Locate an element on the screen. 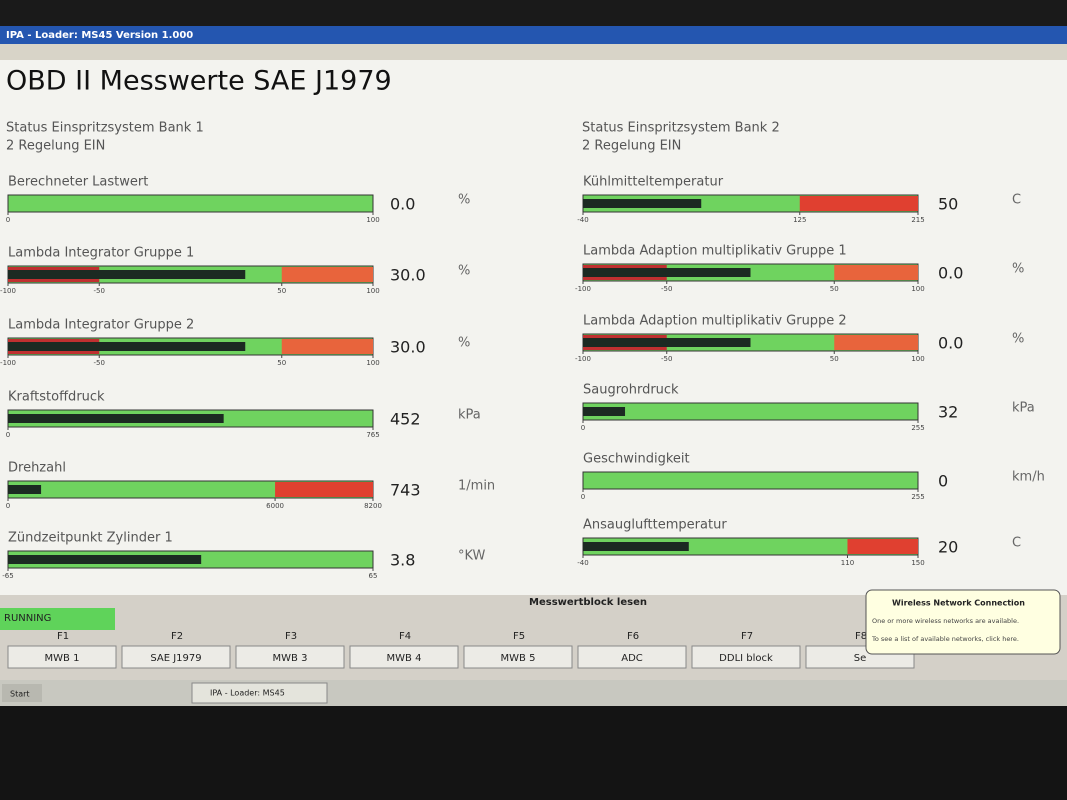  button-label: SAE J1979 is located at coordinates (175, 658).